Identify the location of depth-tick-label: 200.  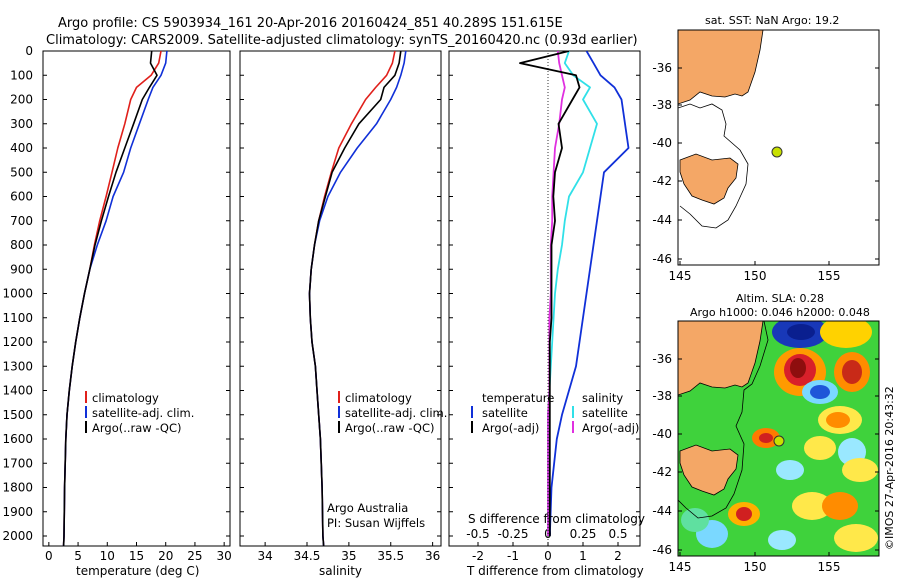
(21, 100).